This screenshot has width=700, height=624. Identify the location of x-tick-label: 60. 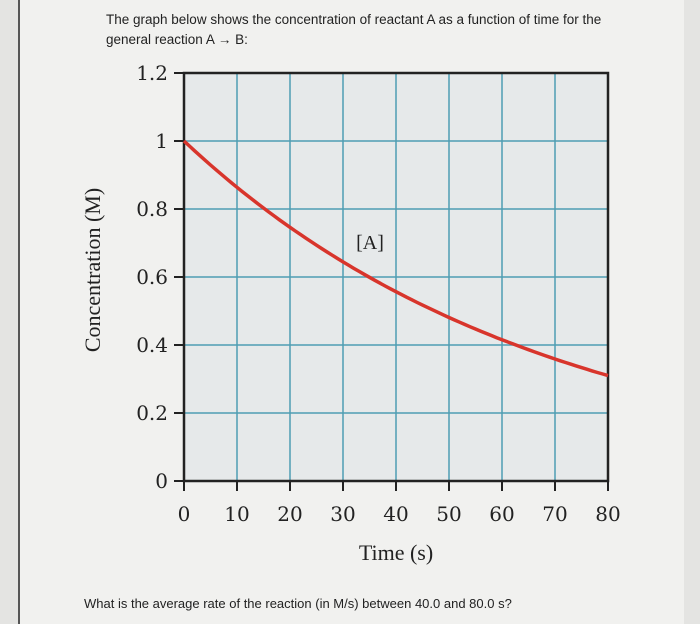
(501, 514).